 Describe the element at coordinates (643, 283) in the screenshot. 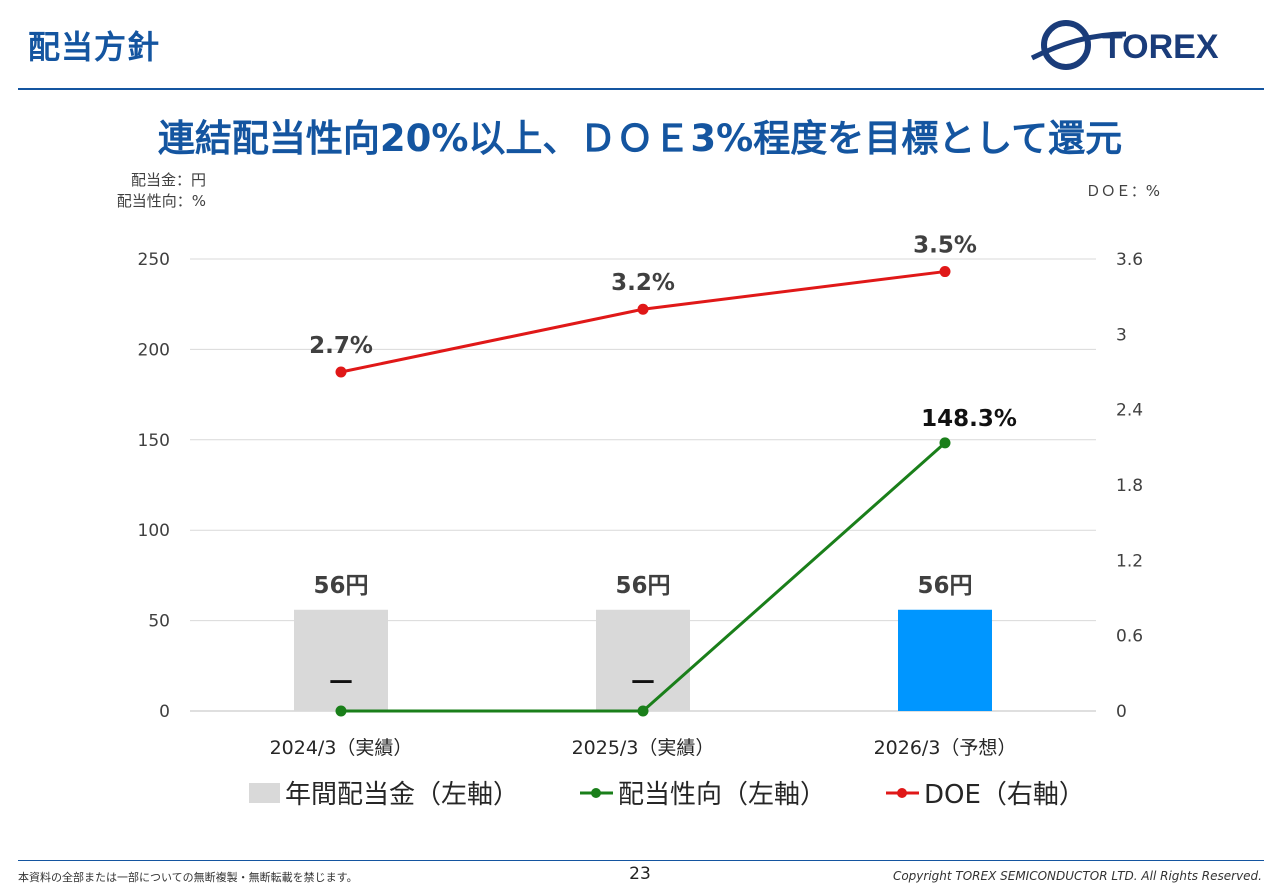

I see `doe-label: 3.2%` at that location.